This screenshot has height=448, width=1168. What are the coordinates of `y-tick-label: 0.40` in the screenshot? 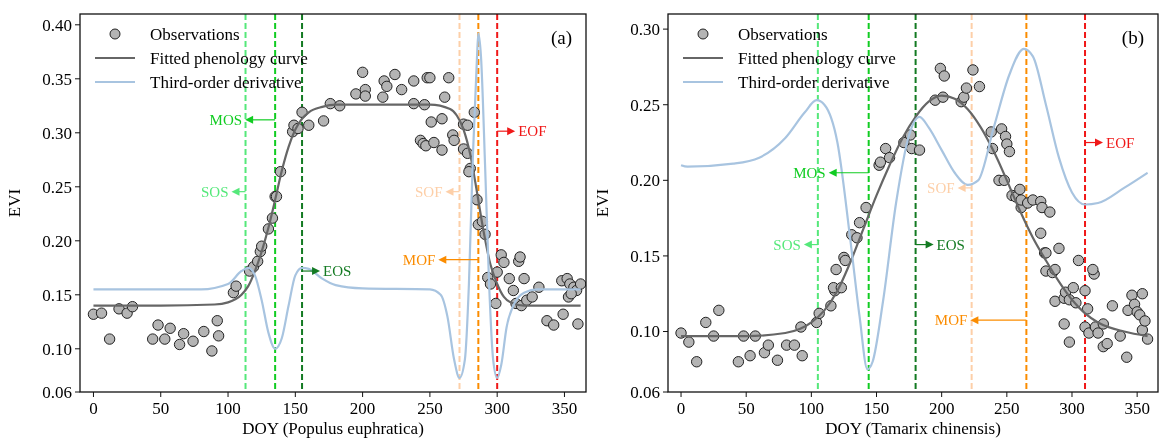 It's located at (57, 25).